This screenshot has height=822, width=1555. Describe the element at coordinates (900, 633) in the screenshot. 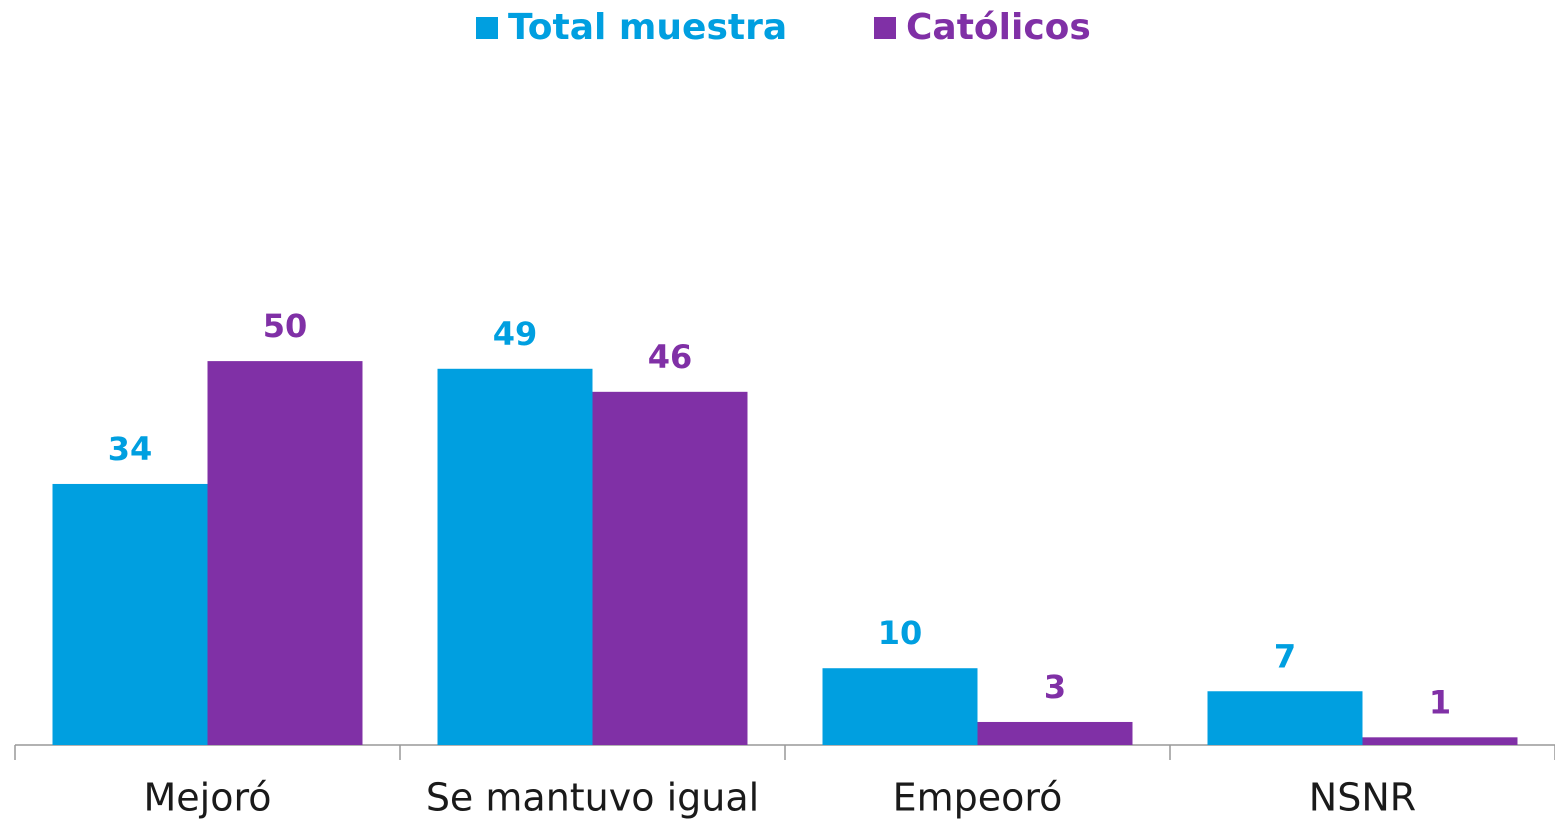

I see `value-label: 10` at that location.